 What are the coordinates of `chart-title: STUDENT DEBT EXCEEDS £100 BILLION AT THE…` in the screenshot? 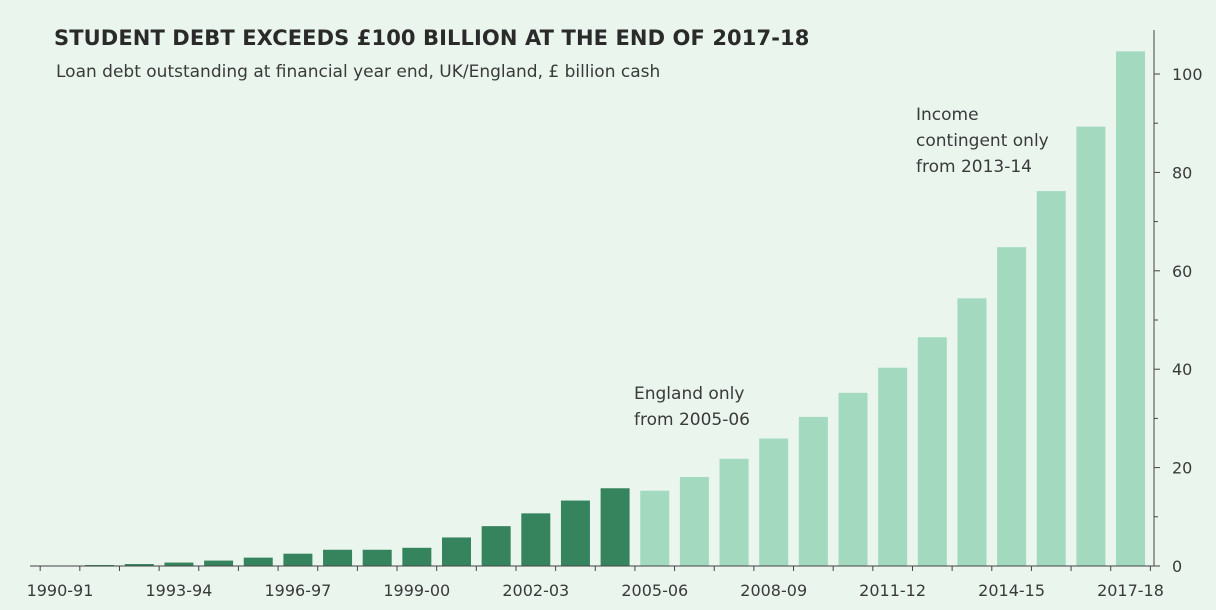 It's located at (432, 38).